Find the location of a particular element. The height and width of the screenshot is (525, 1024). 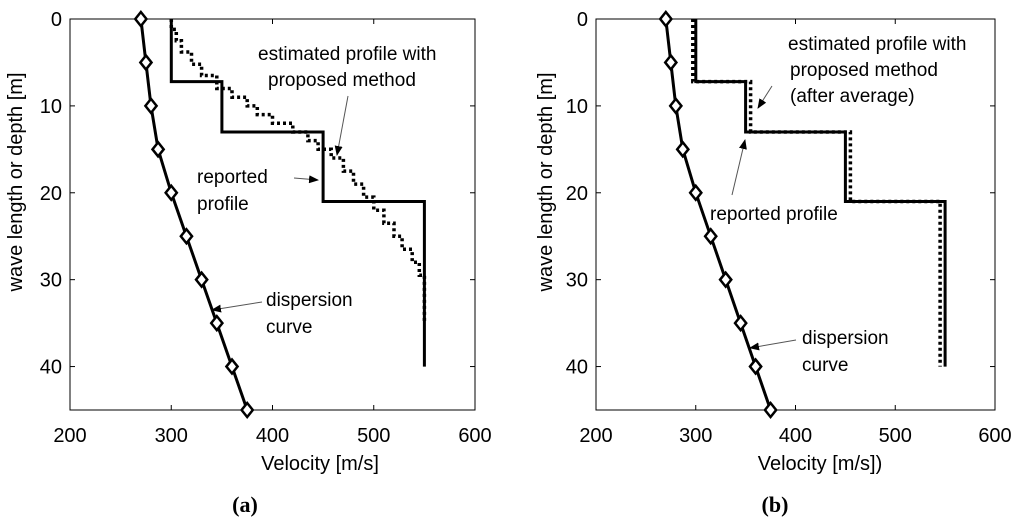

panel-a-annotation-reported-line2: profile is located at coordinates (223, 204).